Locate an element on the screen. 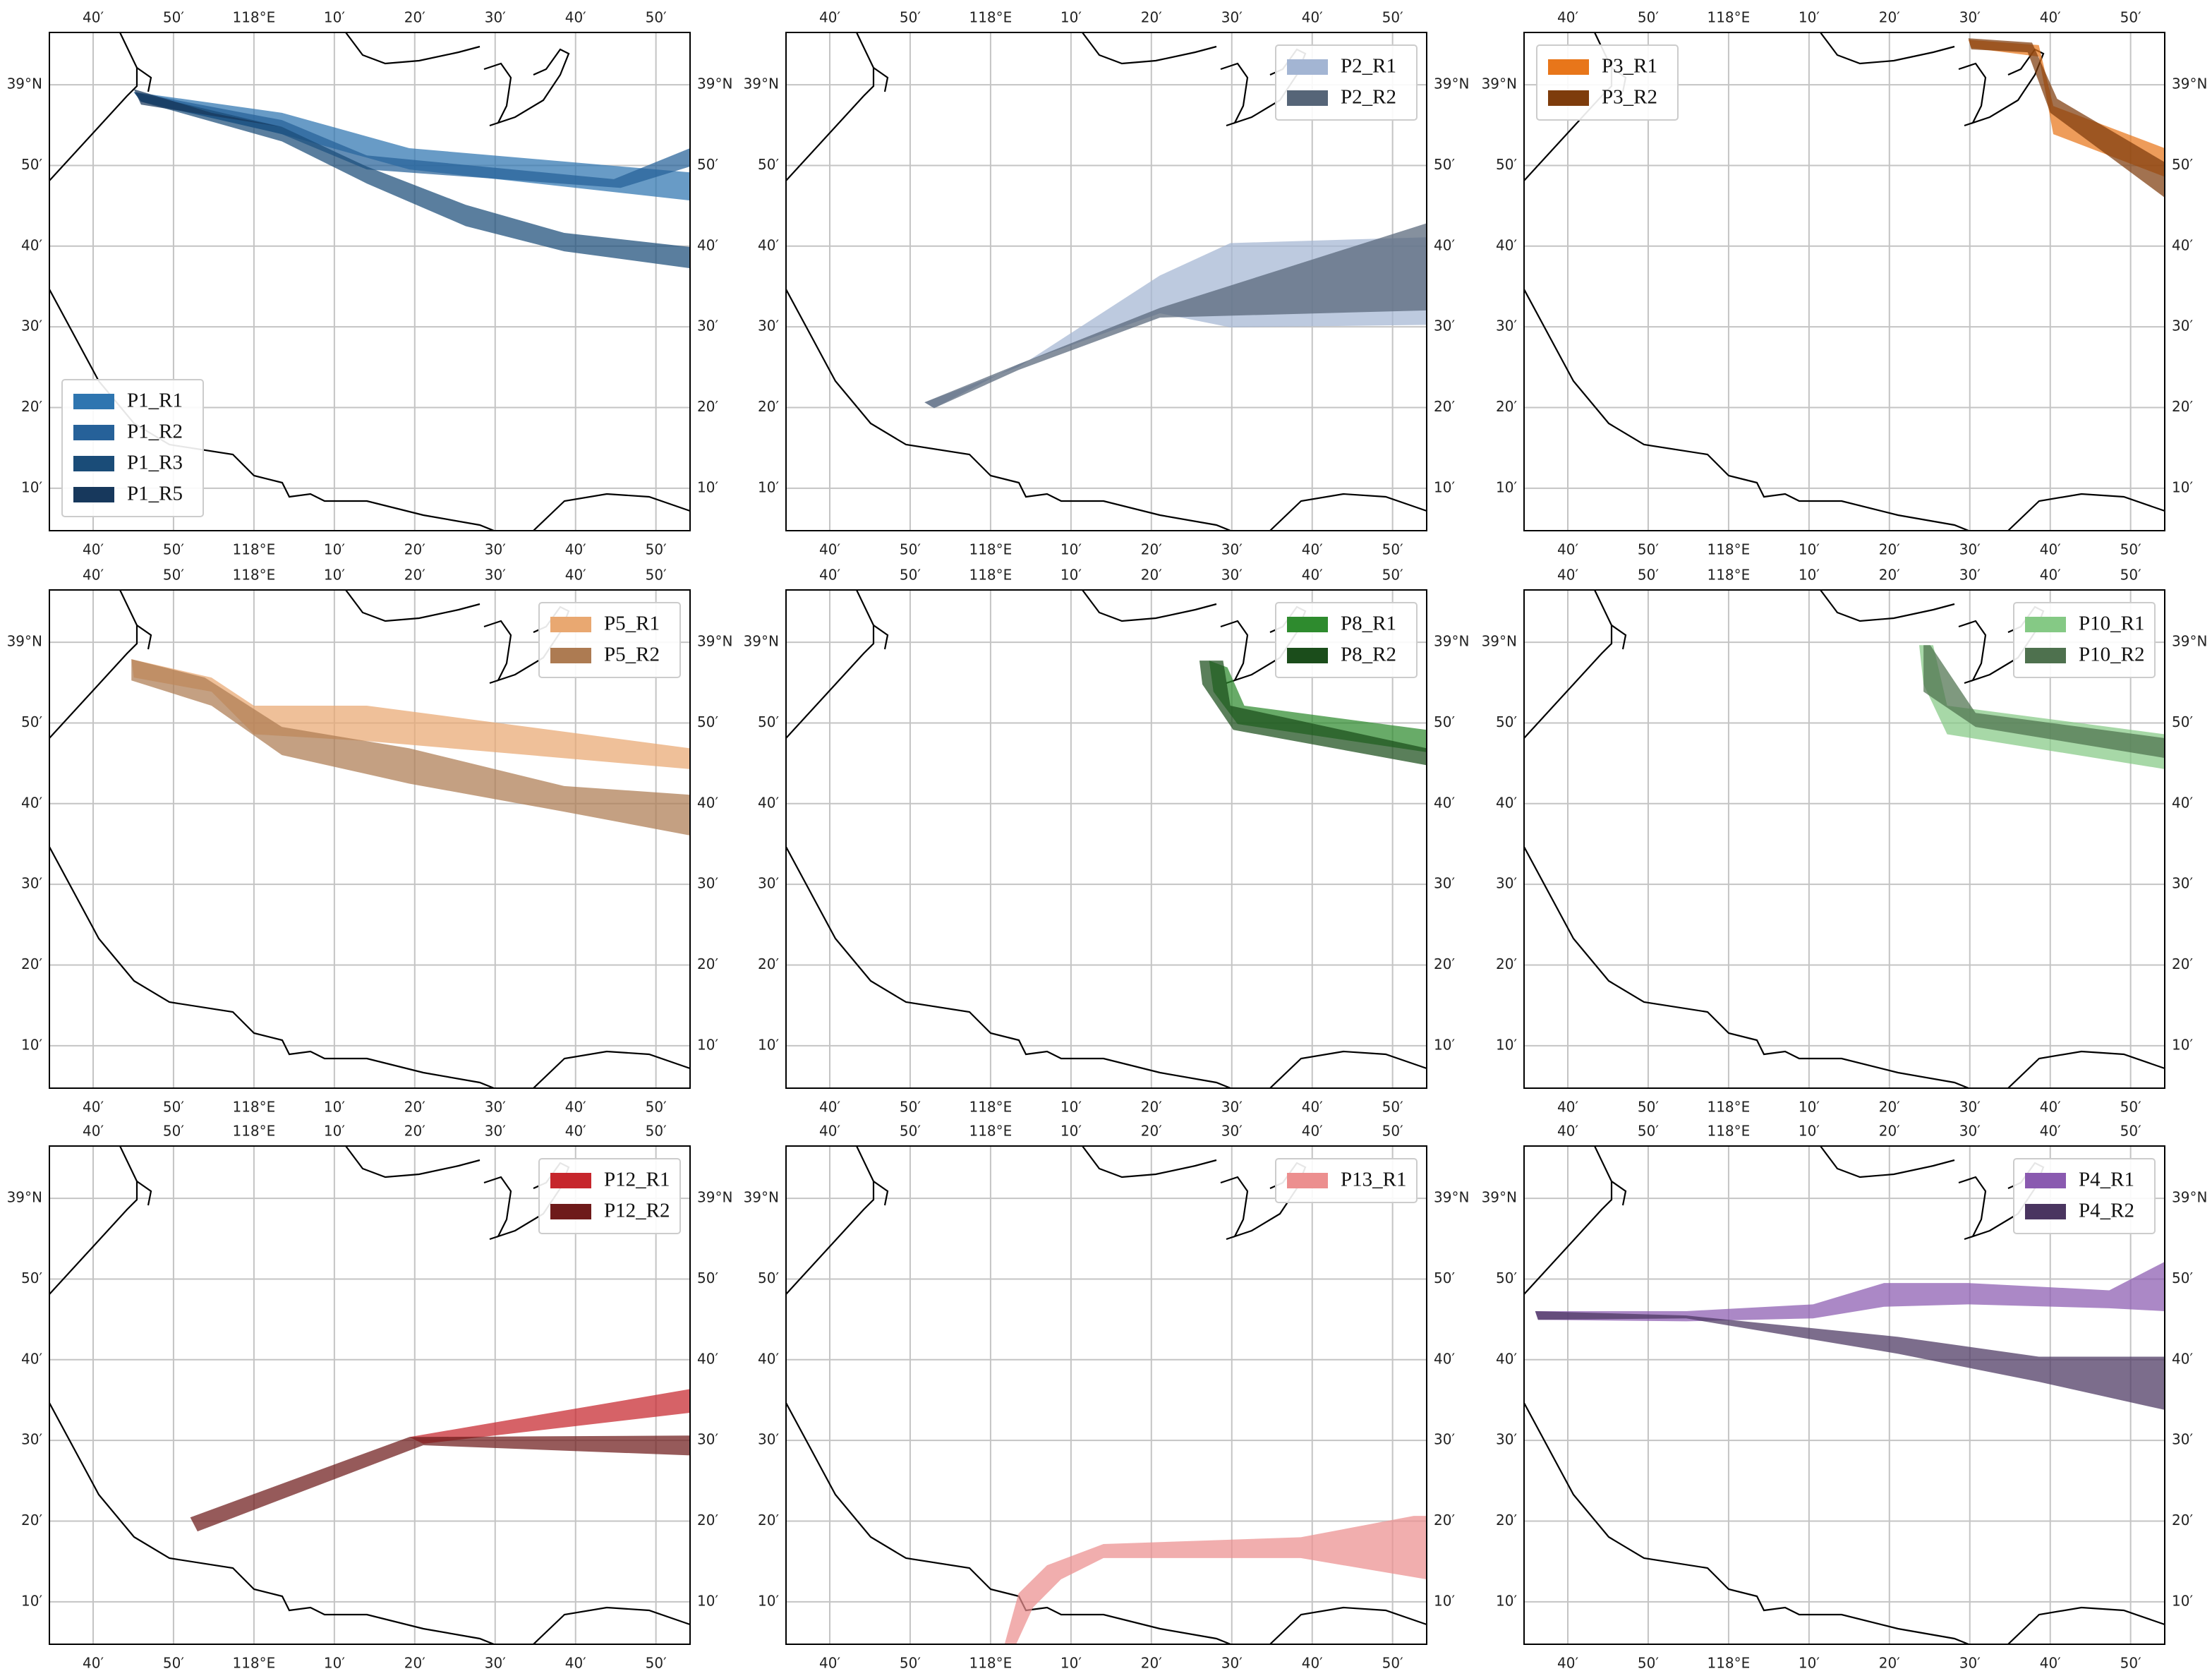 The width and height of the screenshot is (2212, 1676). legend-label: P10_R2 is located at coordinates (2111, 655).